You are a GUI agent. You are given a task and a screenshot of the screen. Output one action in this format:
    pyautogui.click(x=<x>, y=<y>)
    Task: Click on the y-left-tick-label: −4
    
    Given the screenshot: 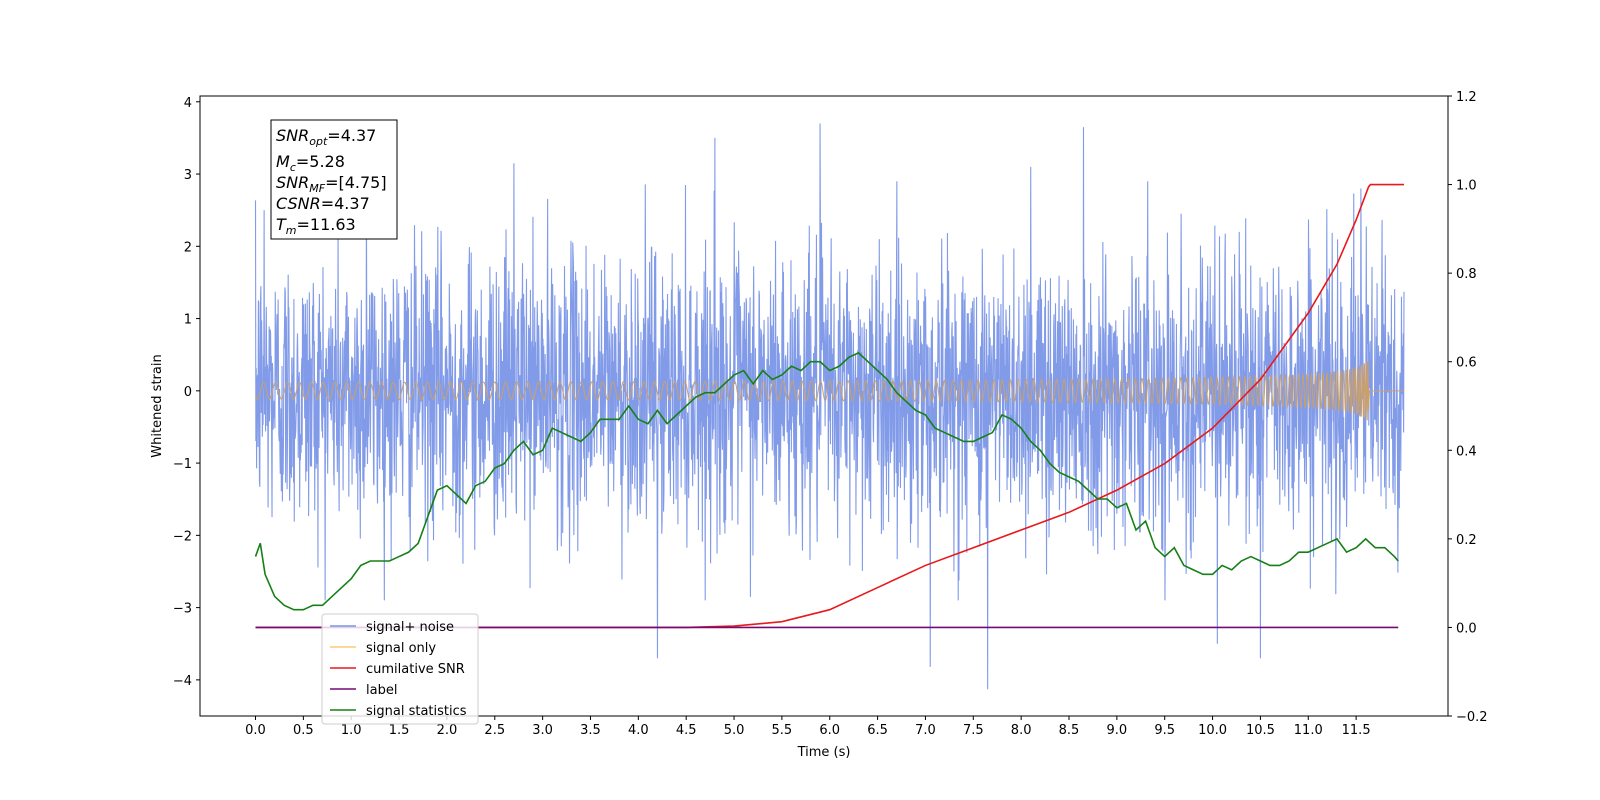 What is the action you would take?
    pyautogui.click(x=182, y=681)
    